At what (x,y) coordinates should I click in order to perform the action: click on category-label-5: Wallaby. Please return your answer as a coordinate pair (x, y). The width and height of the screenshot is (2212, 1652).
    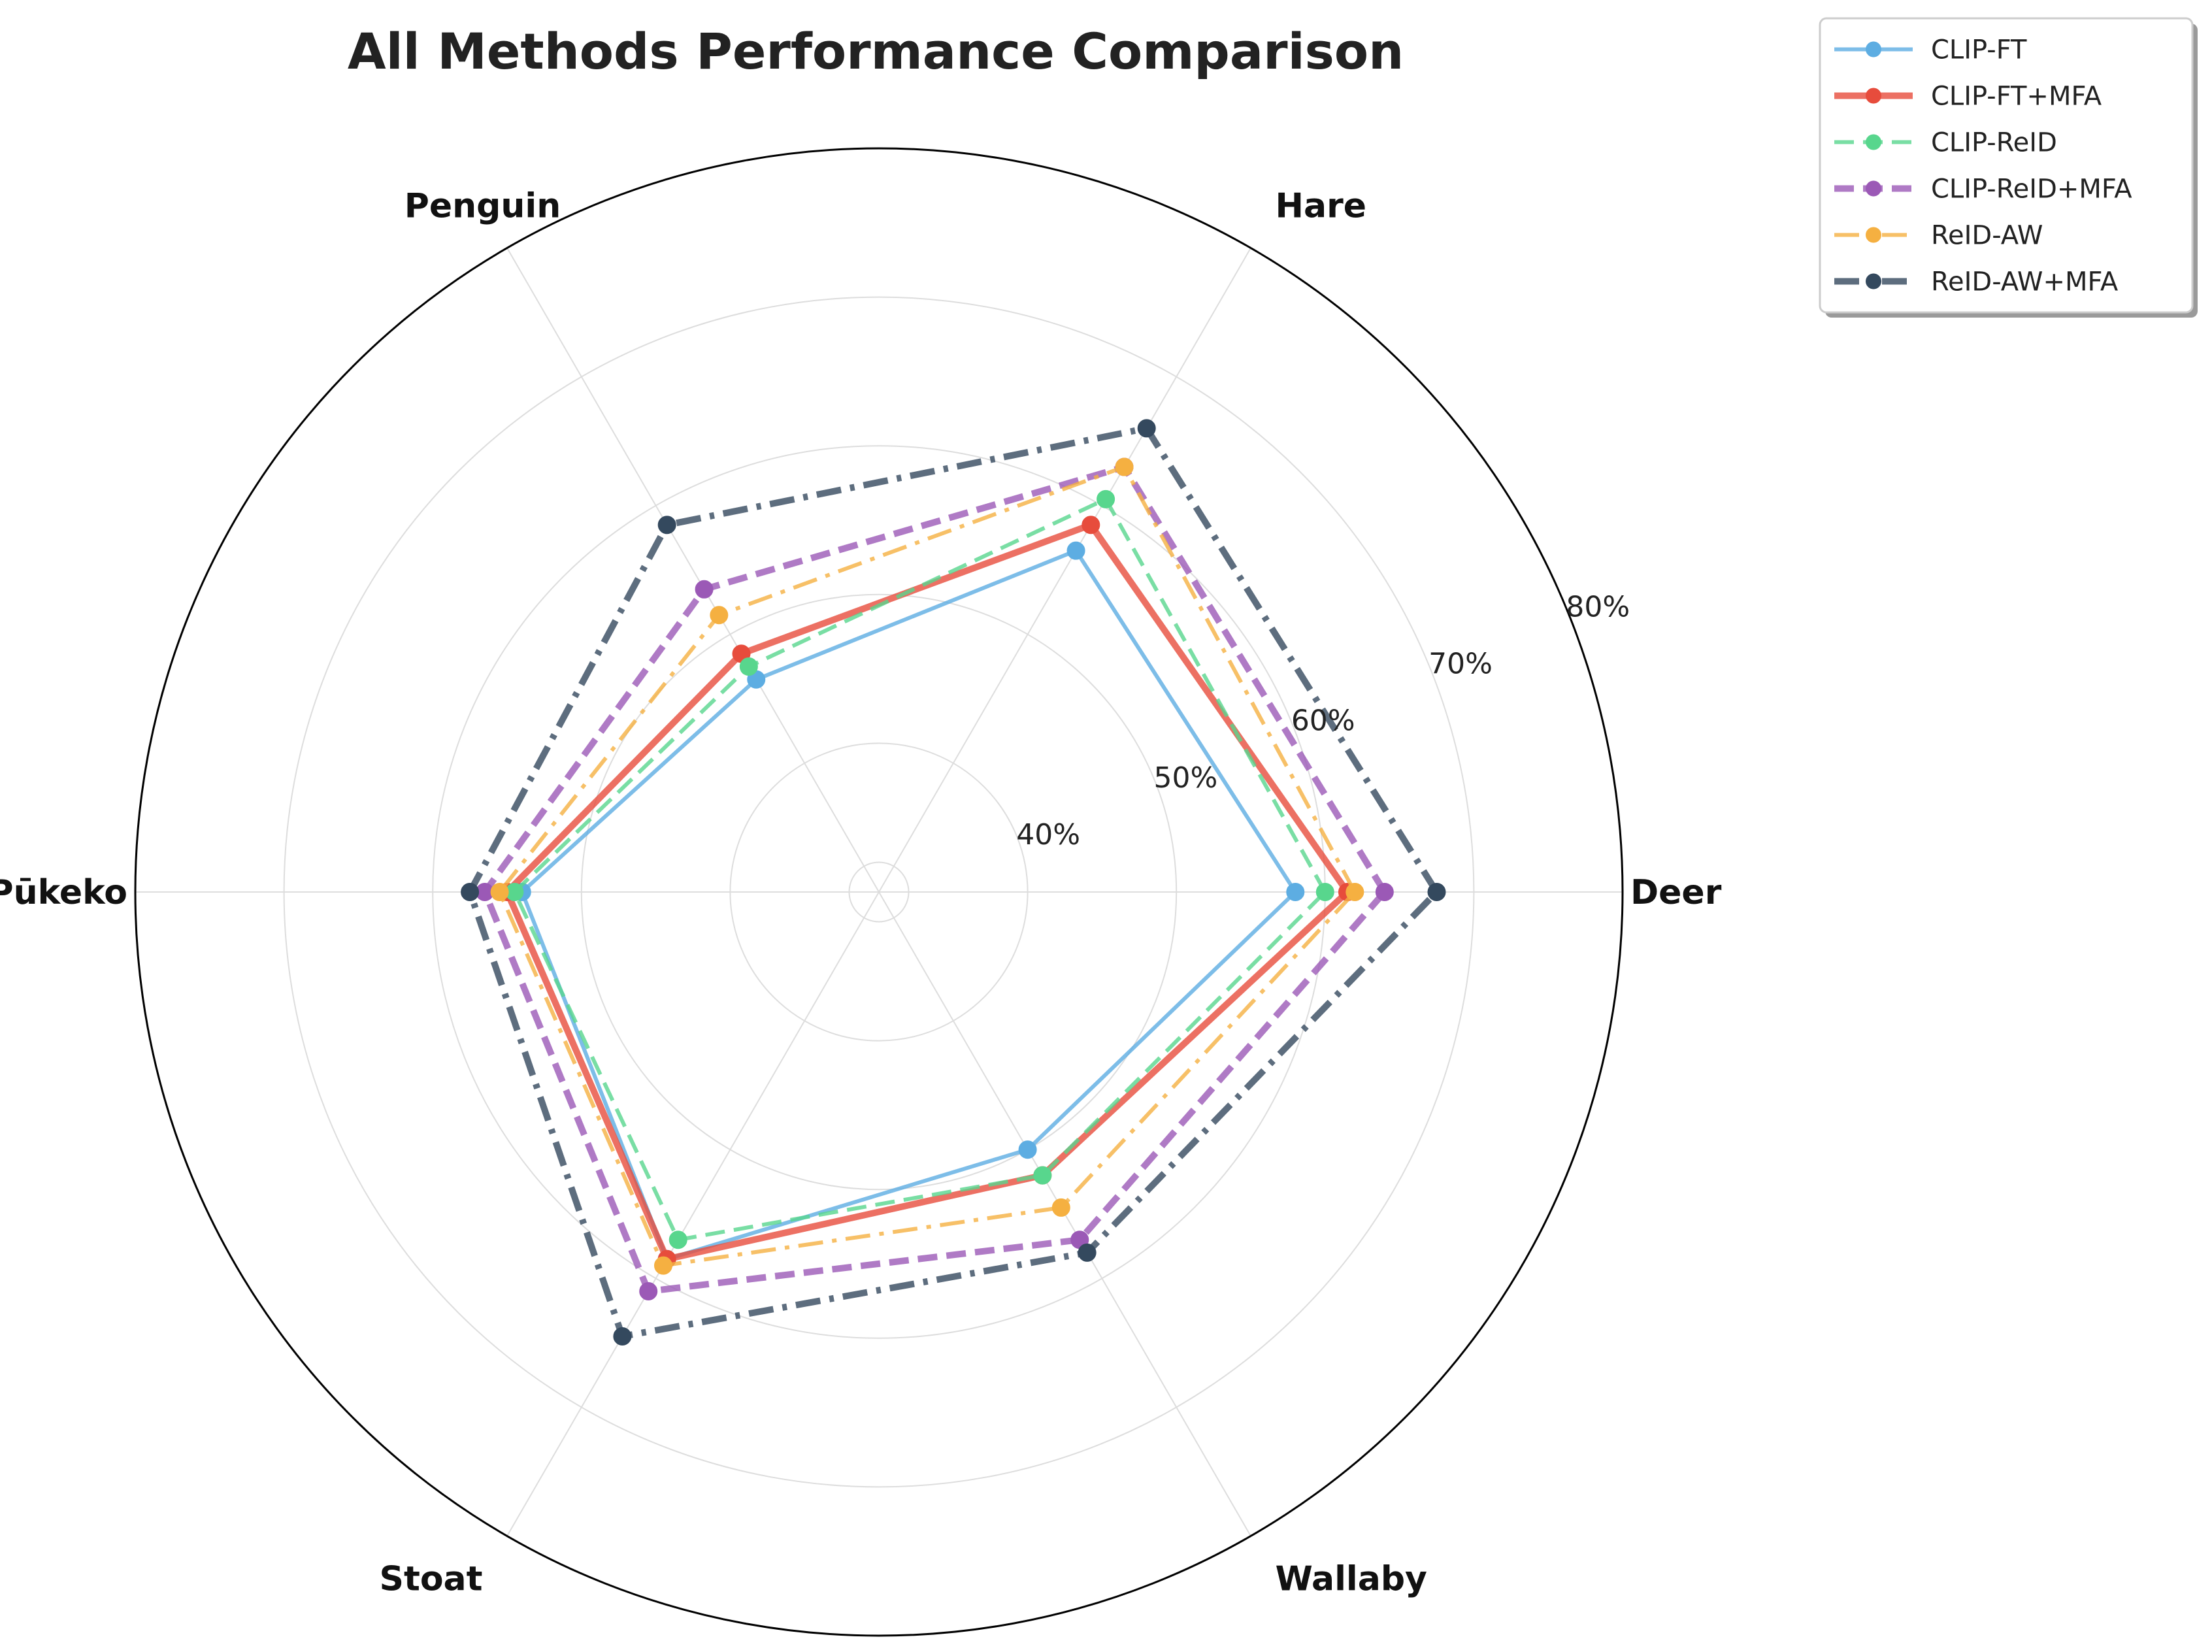
    Looking at the image, I should click on (1351, 1579).